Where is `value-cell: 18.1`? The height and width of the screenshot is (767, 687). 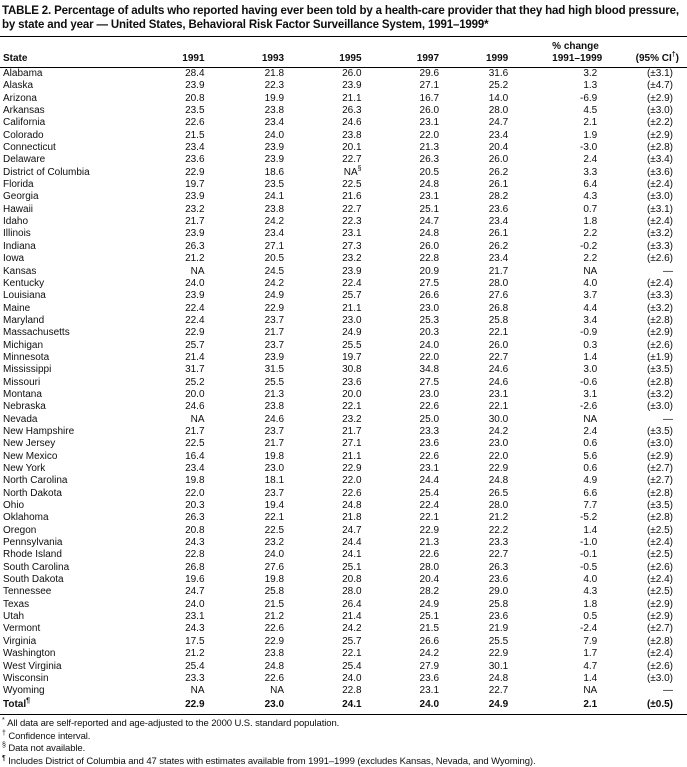 value-cell: 18.1 is located at coordinates (274, 481).